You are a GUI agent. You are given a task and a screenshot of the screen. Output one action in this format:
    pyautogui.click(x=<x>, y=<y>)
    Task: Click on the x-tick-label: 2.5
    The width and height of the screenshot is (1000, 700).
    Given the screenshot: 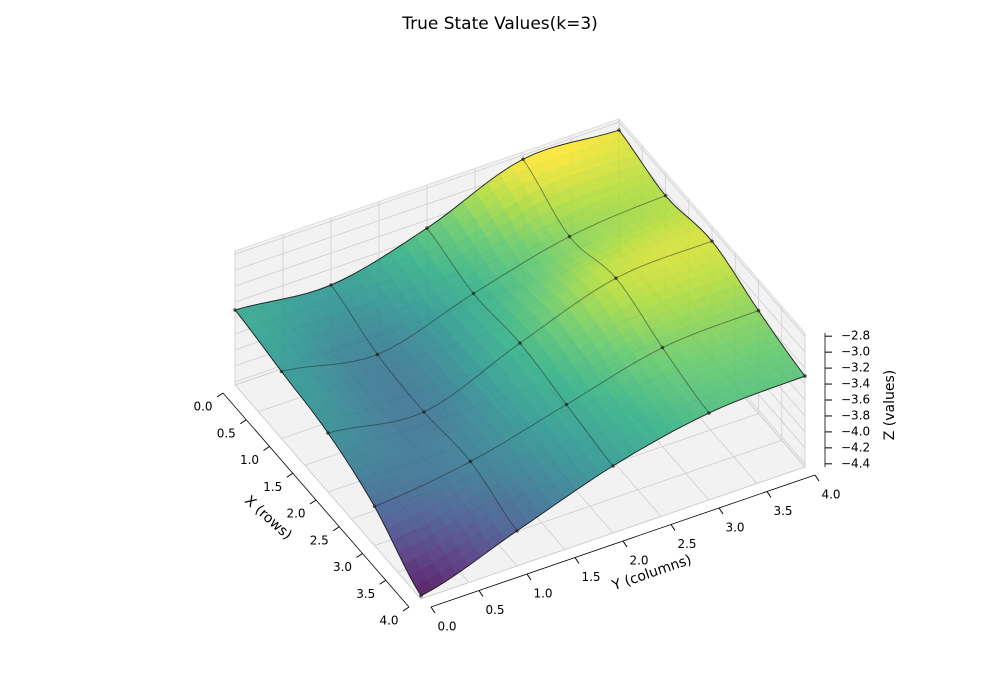 What is the action you would take?
    pyautogui.click(x=319, y=540)
    